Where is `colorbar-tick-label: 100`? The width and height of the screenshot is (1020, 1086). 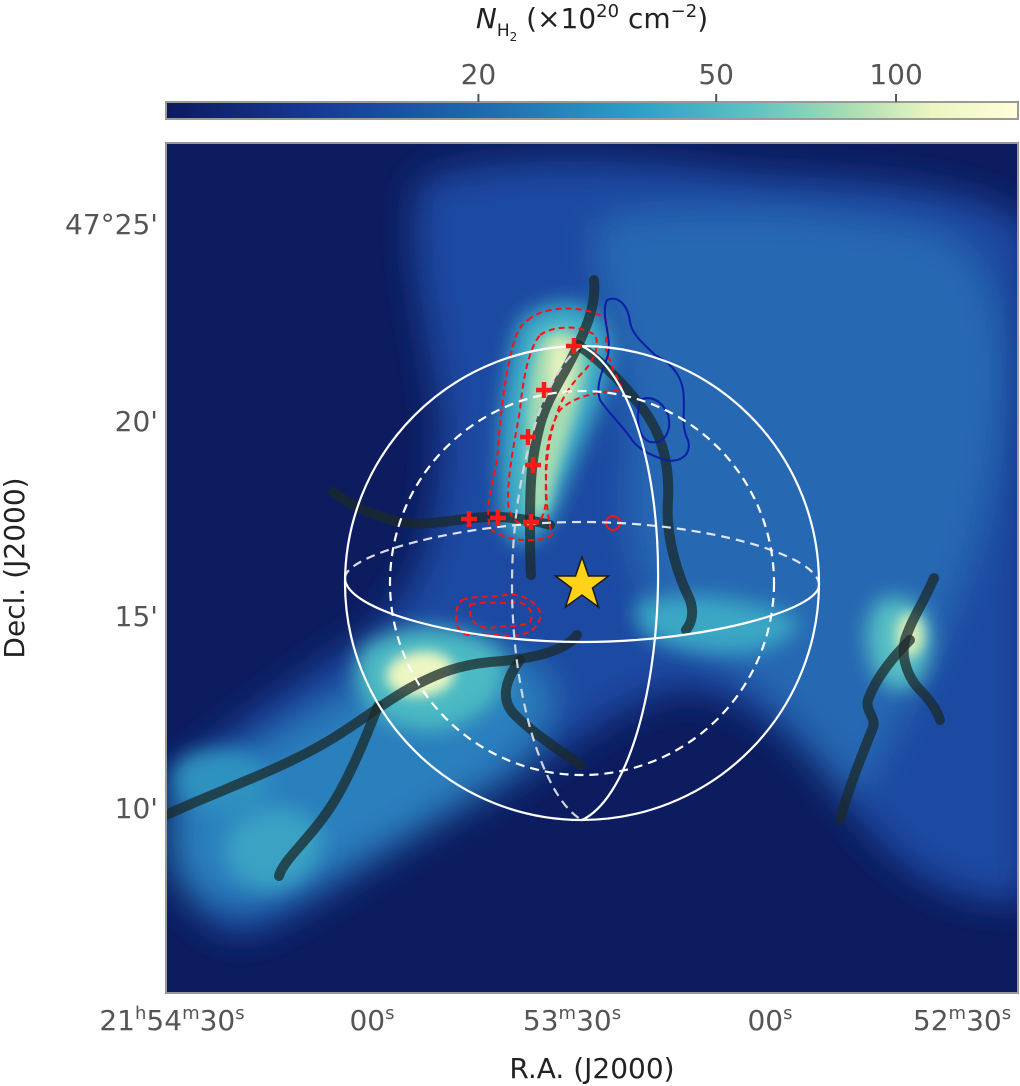
colorbar-tick-label: 100 is located at coordinates (895, 74).